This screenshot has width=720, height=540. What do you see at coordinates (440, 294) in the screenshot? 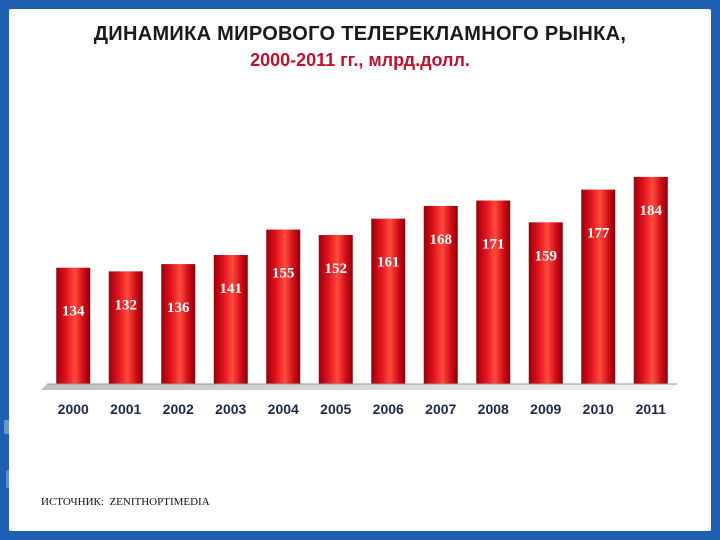
I see `bar-2007` at bounding box center [440, 294].